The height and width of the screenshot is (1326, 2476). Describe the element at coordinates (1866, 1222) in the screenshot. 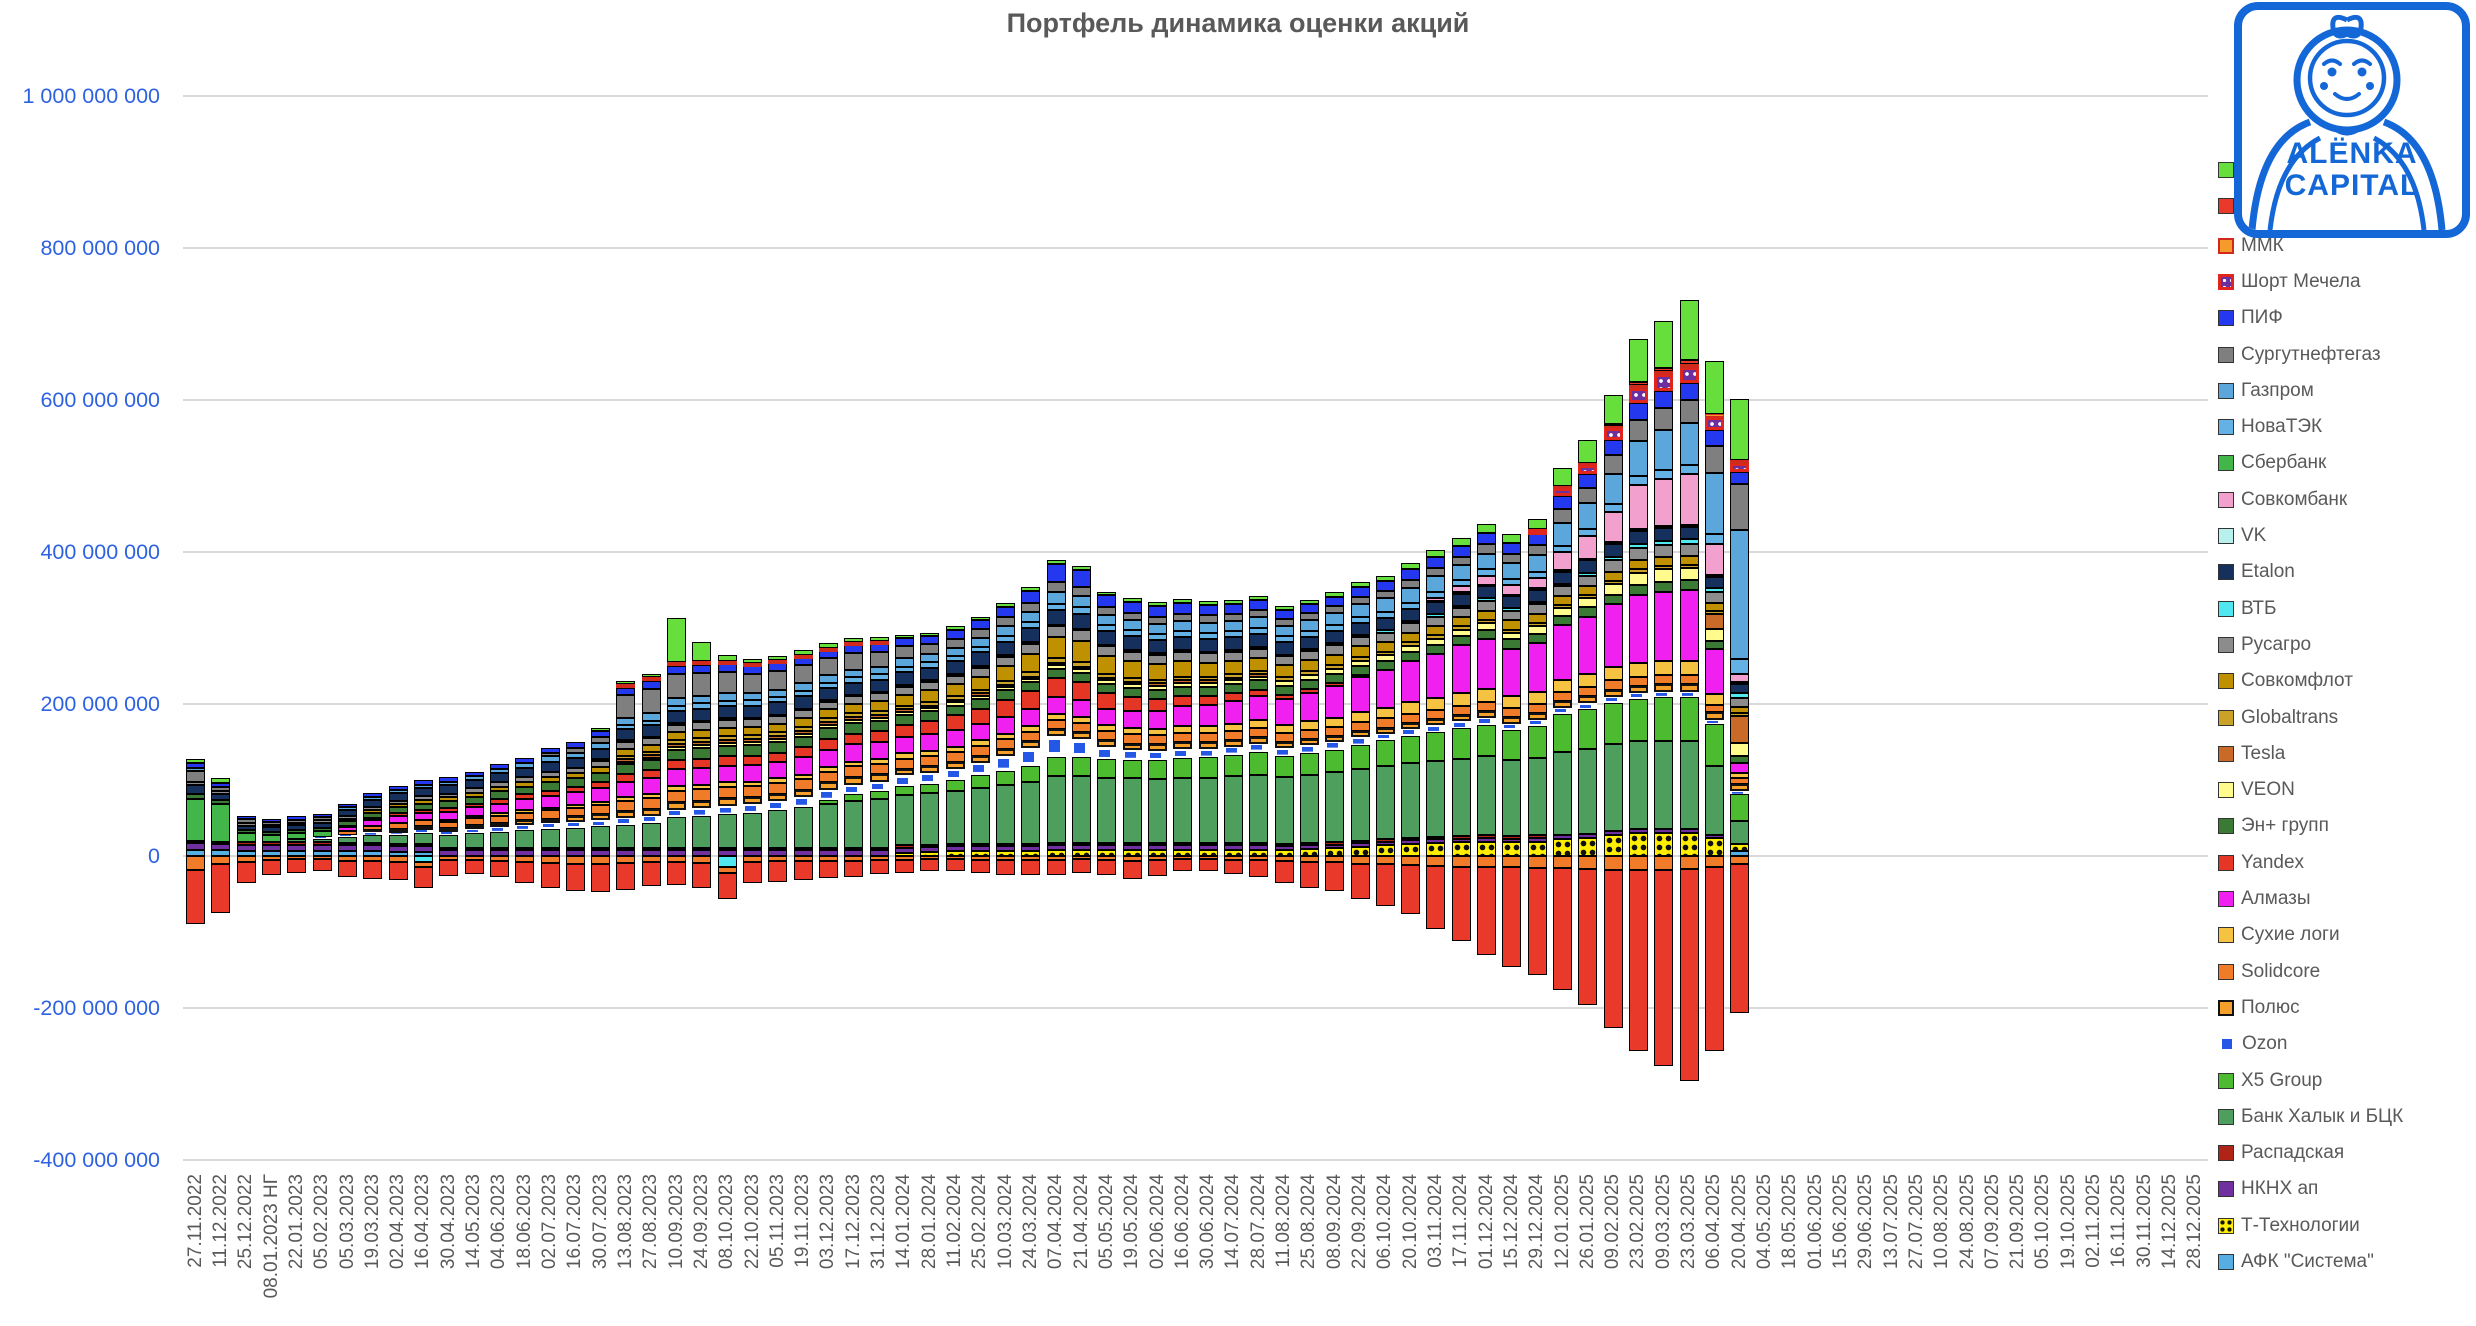

I see `x-axis-tick-label: 29.06.2025` at that location.